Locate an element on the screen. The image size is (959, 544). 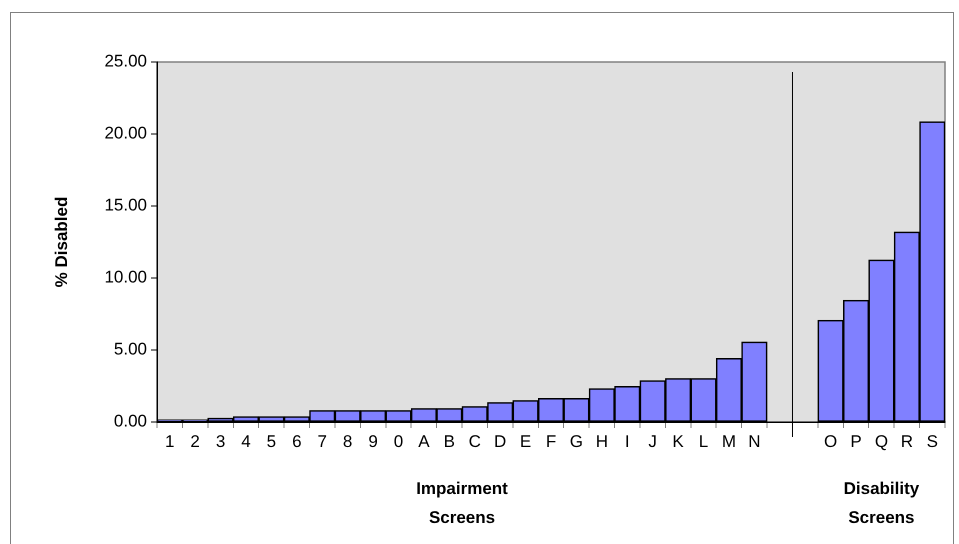
x-tick-label: K is located at coordinates (678, 441).